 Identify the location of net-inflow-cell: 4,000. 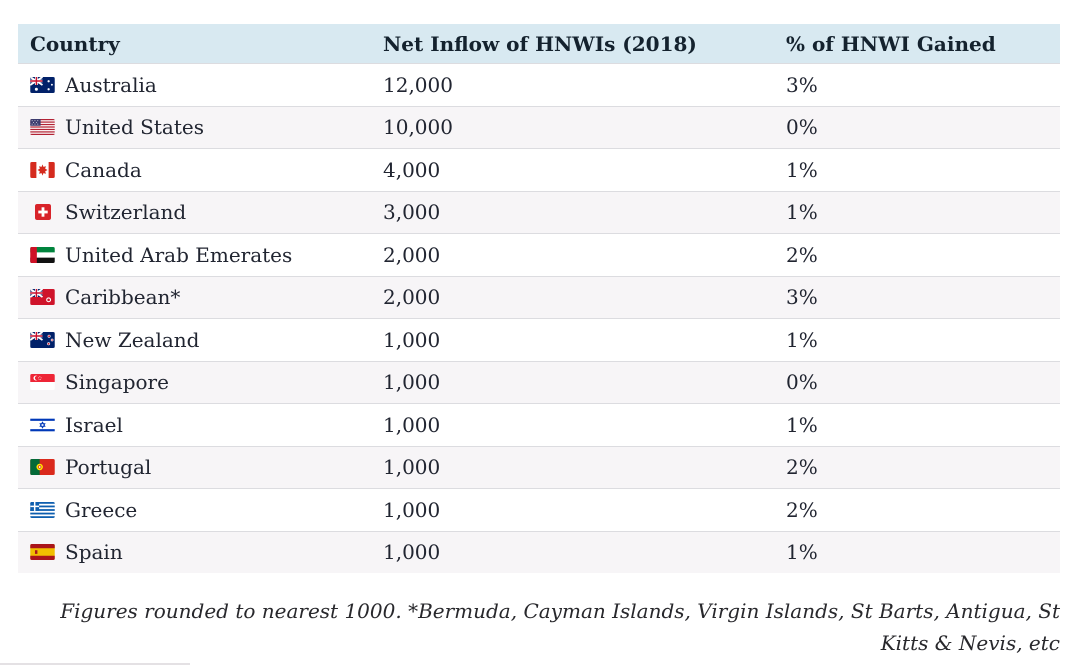
(412, 169).